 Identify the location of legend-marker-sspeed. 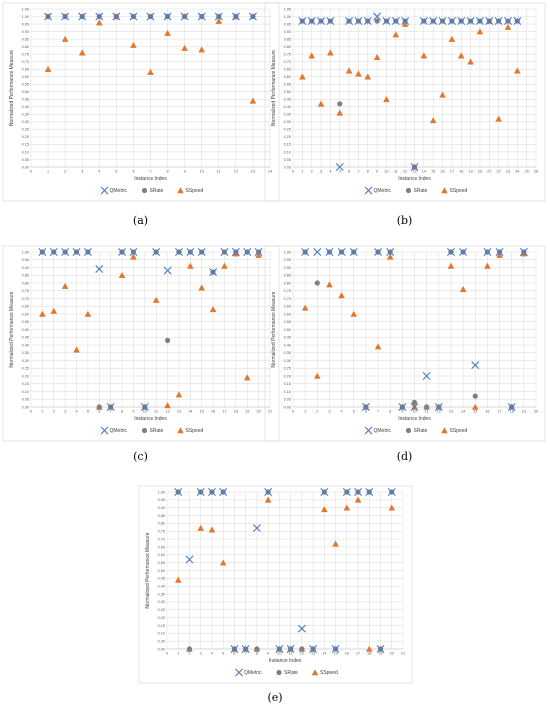
(444, 190).